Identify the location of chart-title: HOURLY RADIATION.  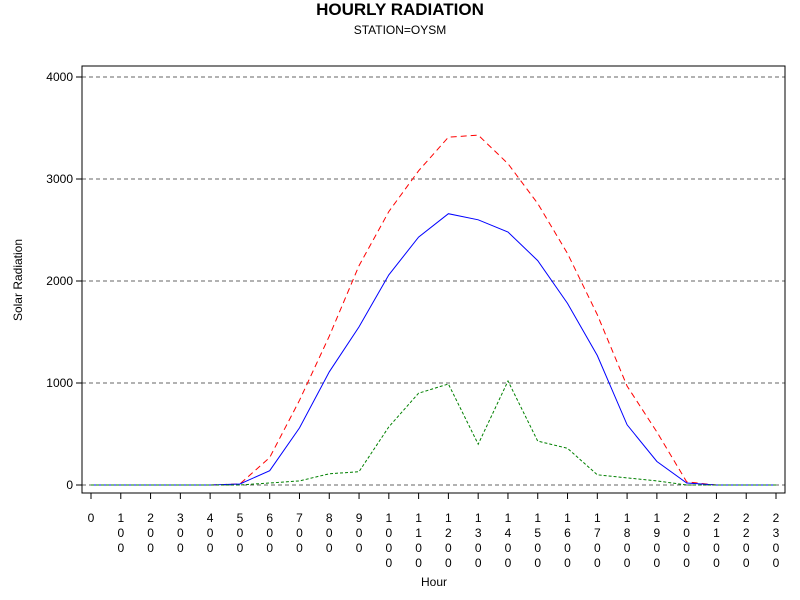
(400, 9).